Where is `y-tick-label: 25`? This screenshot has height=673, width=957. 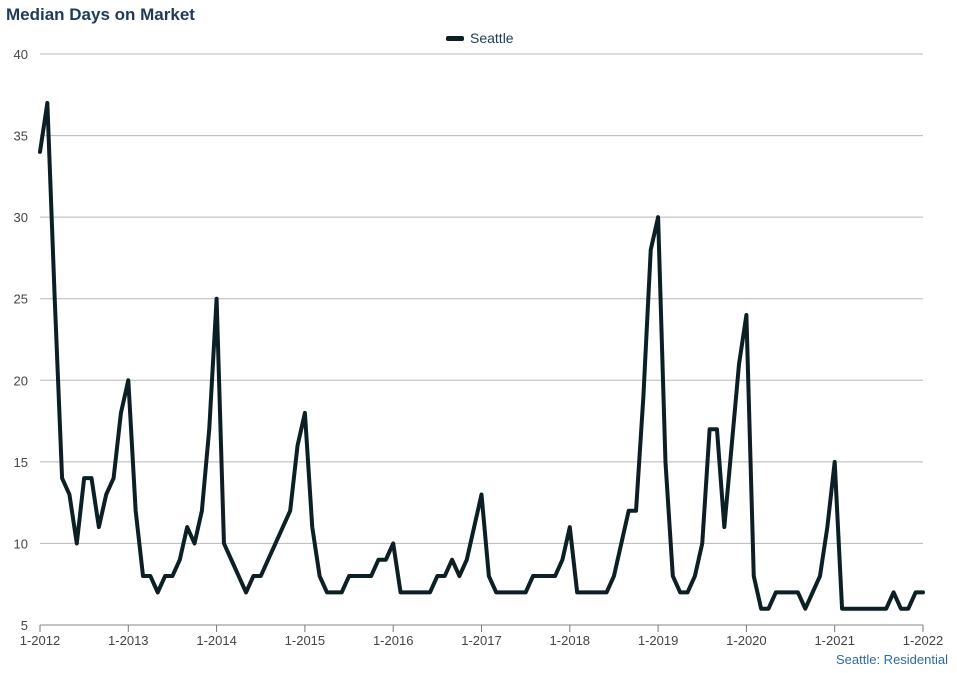
y-tick-label: 25 is located at coordinates (21, 299).